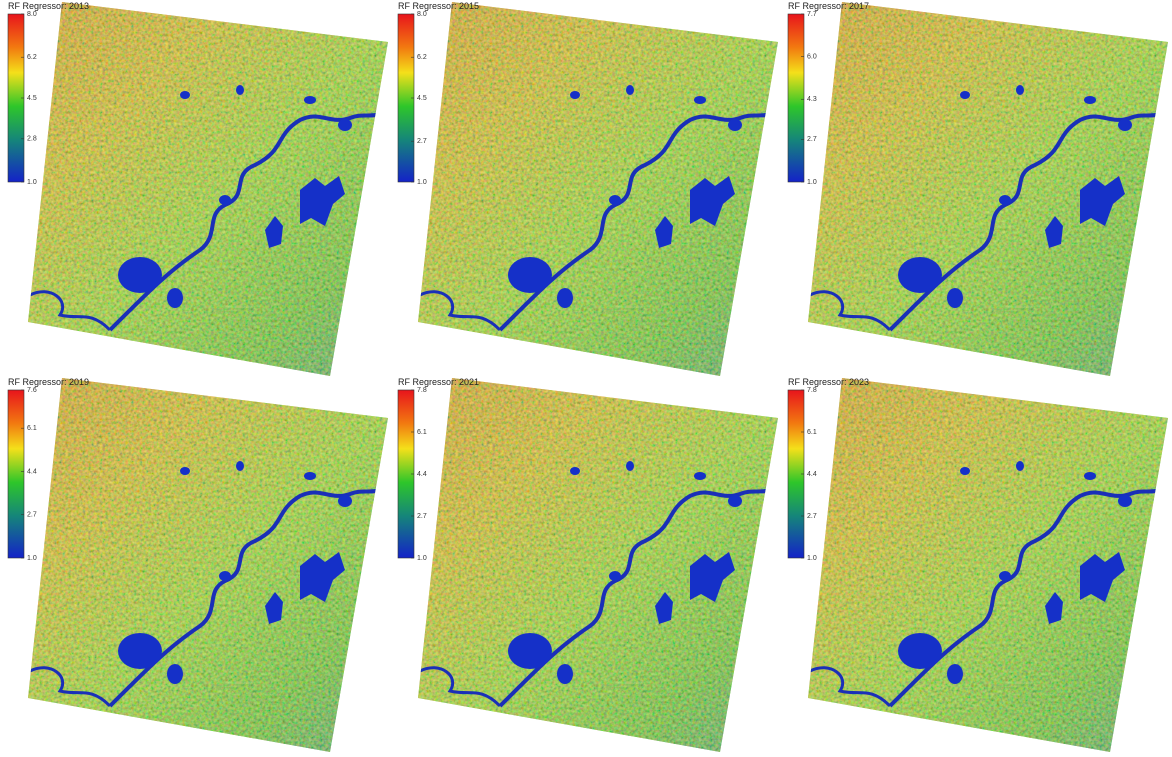 This screenshot has width=1172, height=757. Describe the element at coordinates (828, 6) in the screenshot. I see `panel-title: RF Regressor: 2017` at that location.